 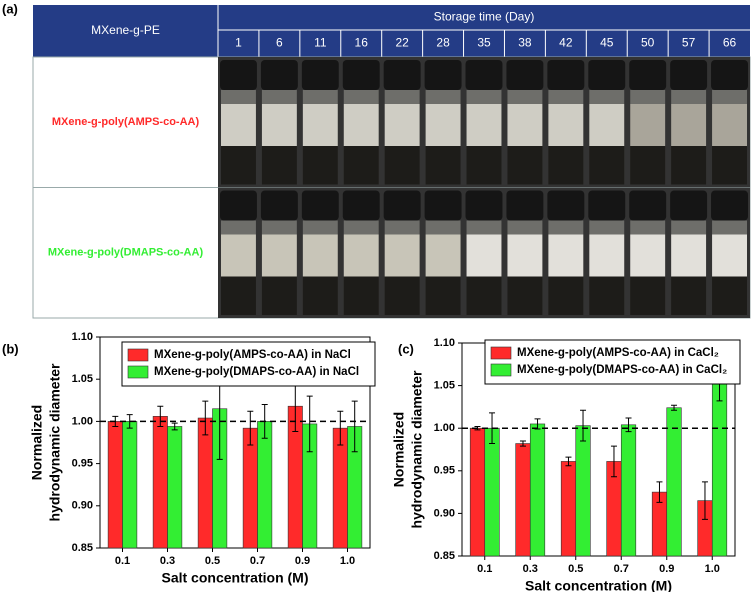 What do you see at coordinates (362, 43) in the screenshot?
I see `day-label: 16` at bounding box center [362, 43].